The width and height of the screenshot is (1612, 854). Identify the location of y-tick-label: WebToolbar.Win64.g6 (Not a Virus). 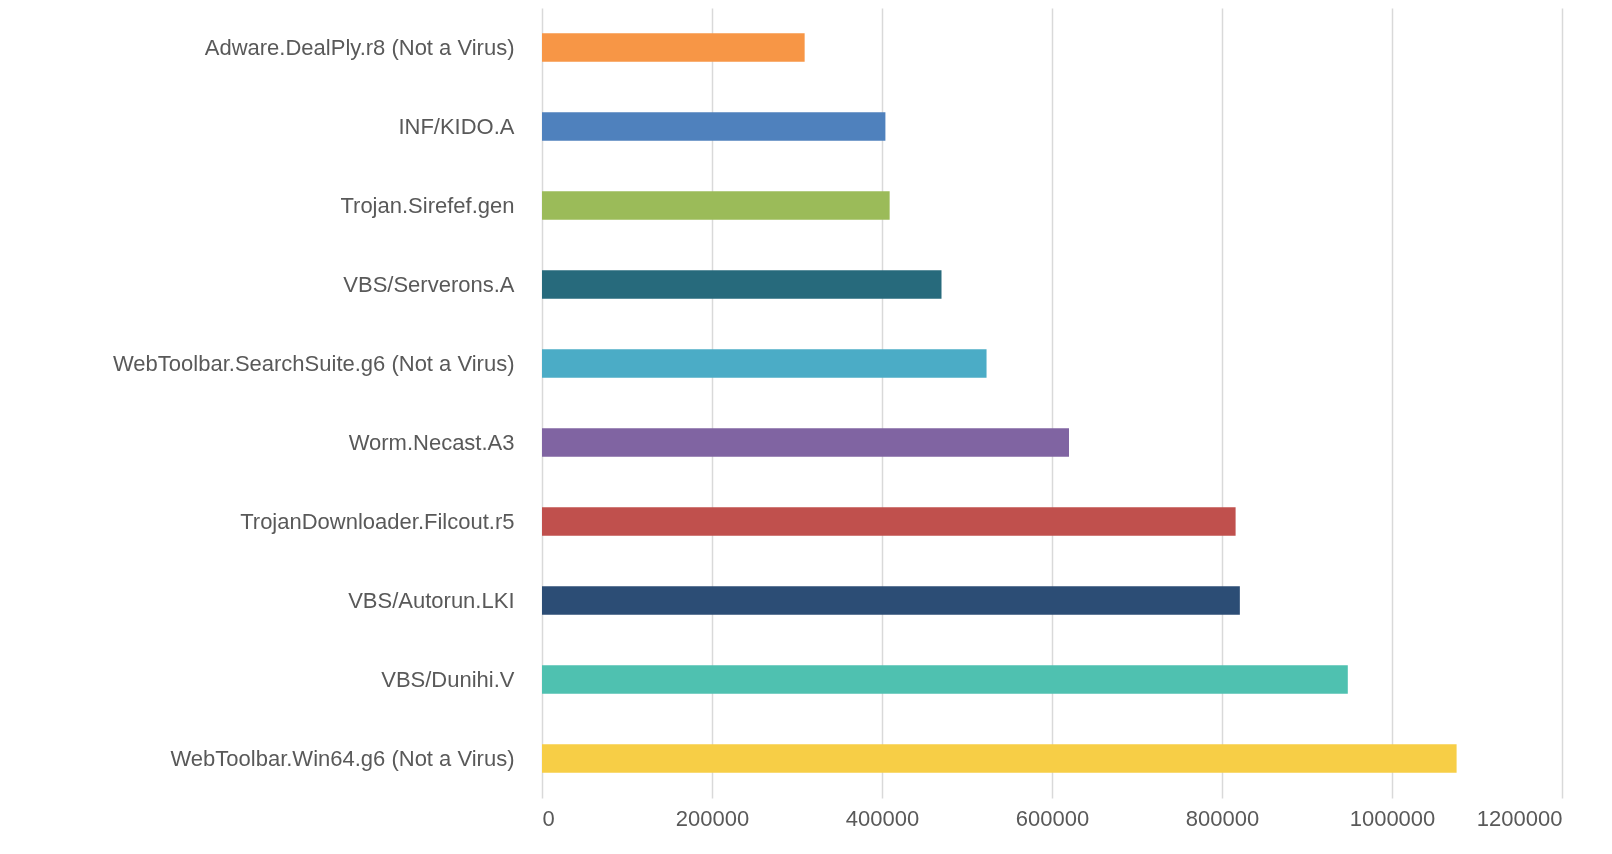
(342, 758).